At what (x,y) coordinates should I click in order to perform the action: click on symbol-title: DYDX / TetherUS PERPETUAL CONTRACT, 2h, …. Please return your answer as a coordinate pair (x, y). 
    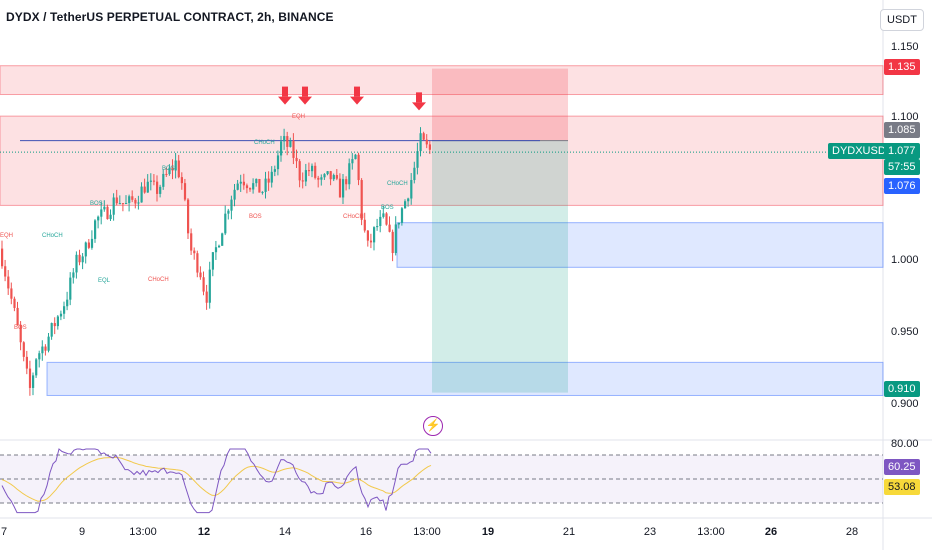
    Looking at the image, I should click on (170, 17).